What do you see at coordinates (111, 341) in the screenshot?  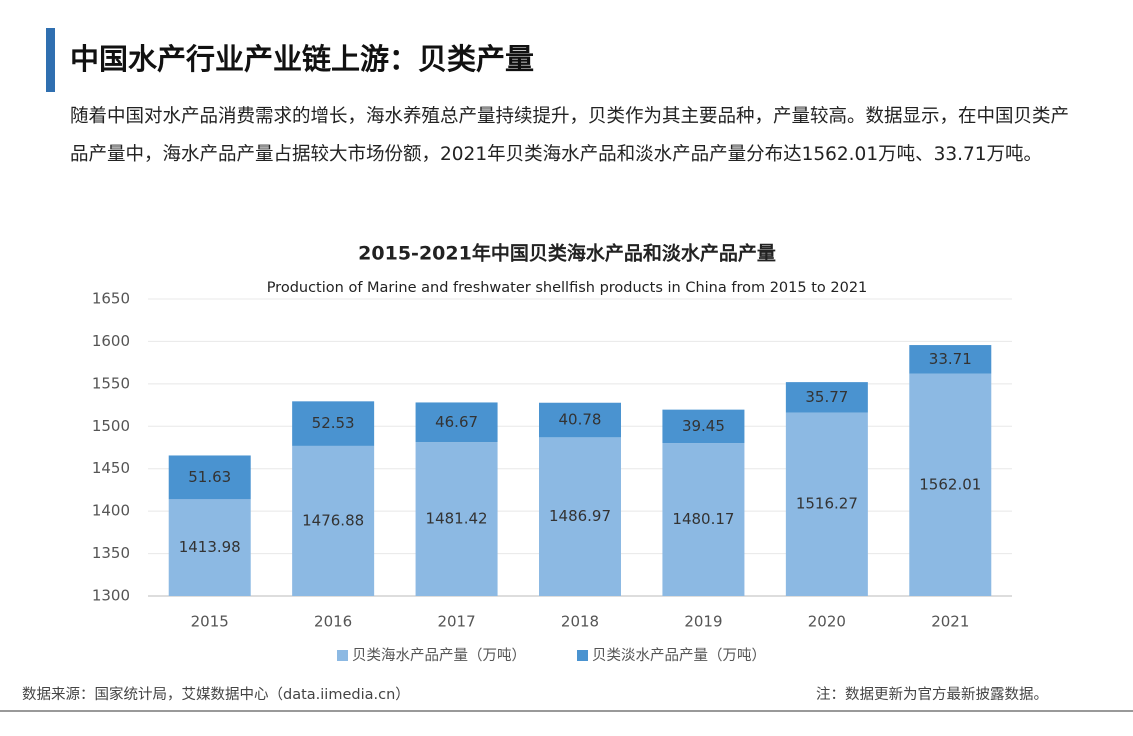 I see `y-tick-label: 1600` at bounding box center [111, 341].